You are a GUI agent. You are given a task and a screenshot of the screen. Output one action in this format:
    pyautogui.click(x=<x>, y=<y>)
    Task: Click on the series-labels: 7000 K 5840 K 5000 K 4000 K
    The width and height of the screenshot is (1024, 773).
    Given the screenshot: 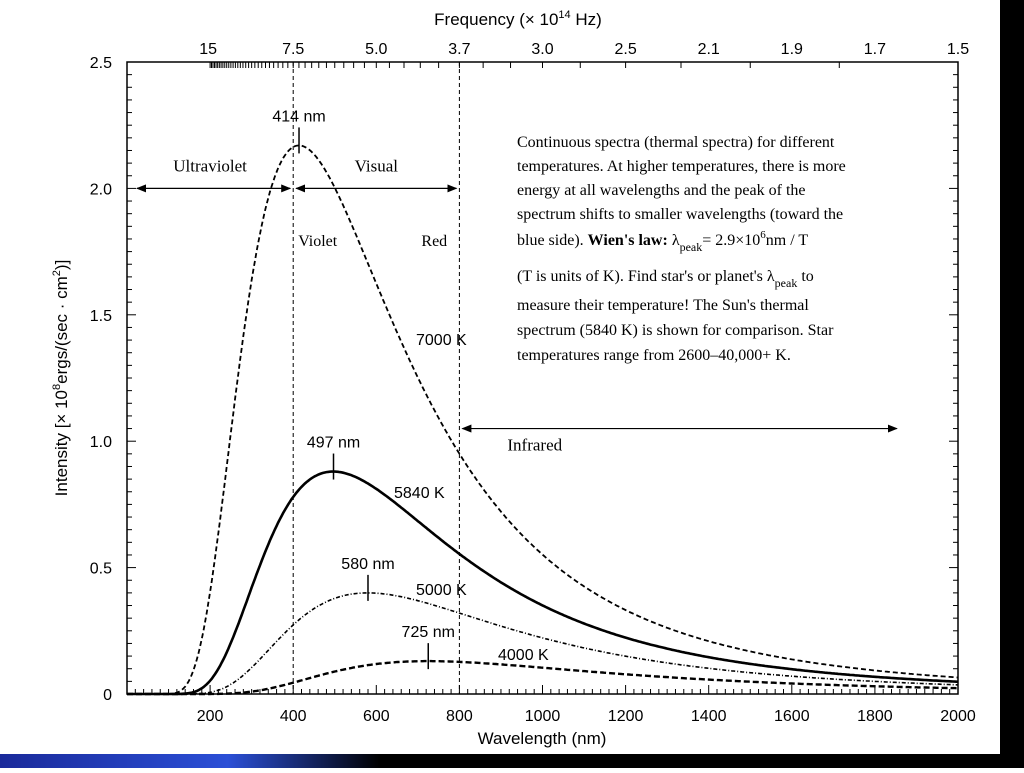 What is the action you would take?
    pyautogui.click(x=471, y=498)
    